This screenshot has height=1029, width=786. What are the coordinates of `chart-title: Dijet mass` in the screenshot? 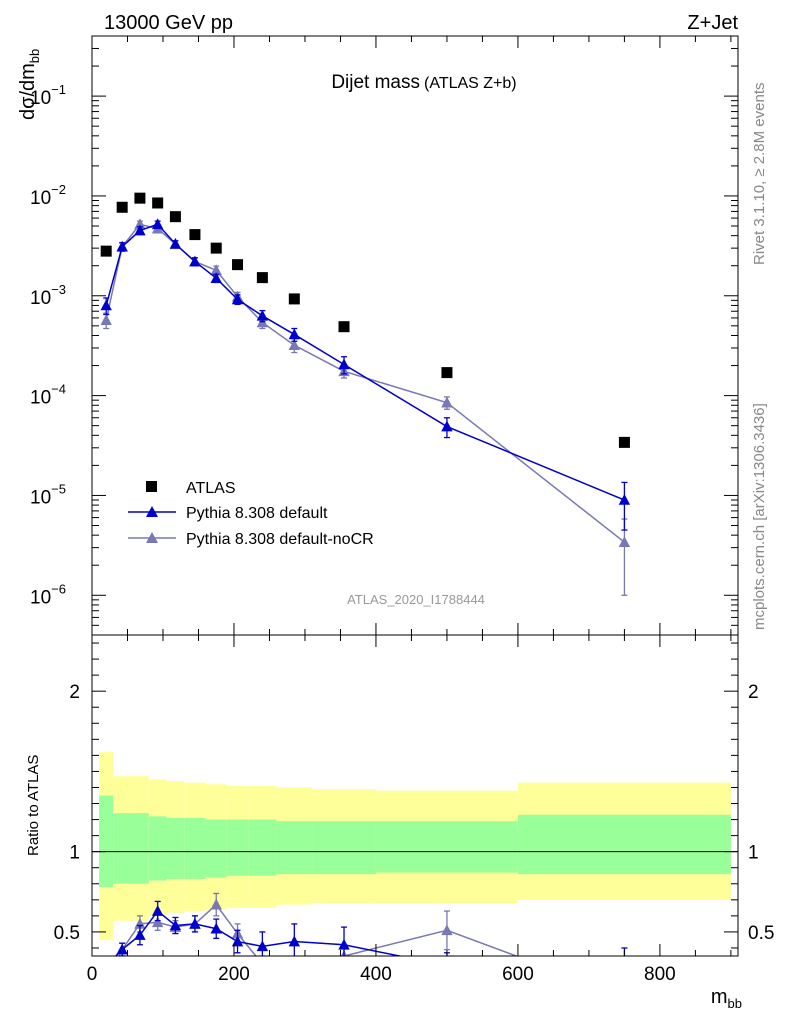 It's located at (375, 82).